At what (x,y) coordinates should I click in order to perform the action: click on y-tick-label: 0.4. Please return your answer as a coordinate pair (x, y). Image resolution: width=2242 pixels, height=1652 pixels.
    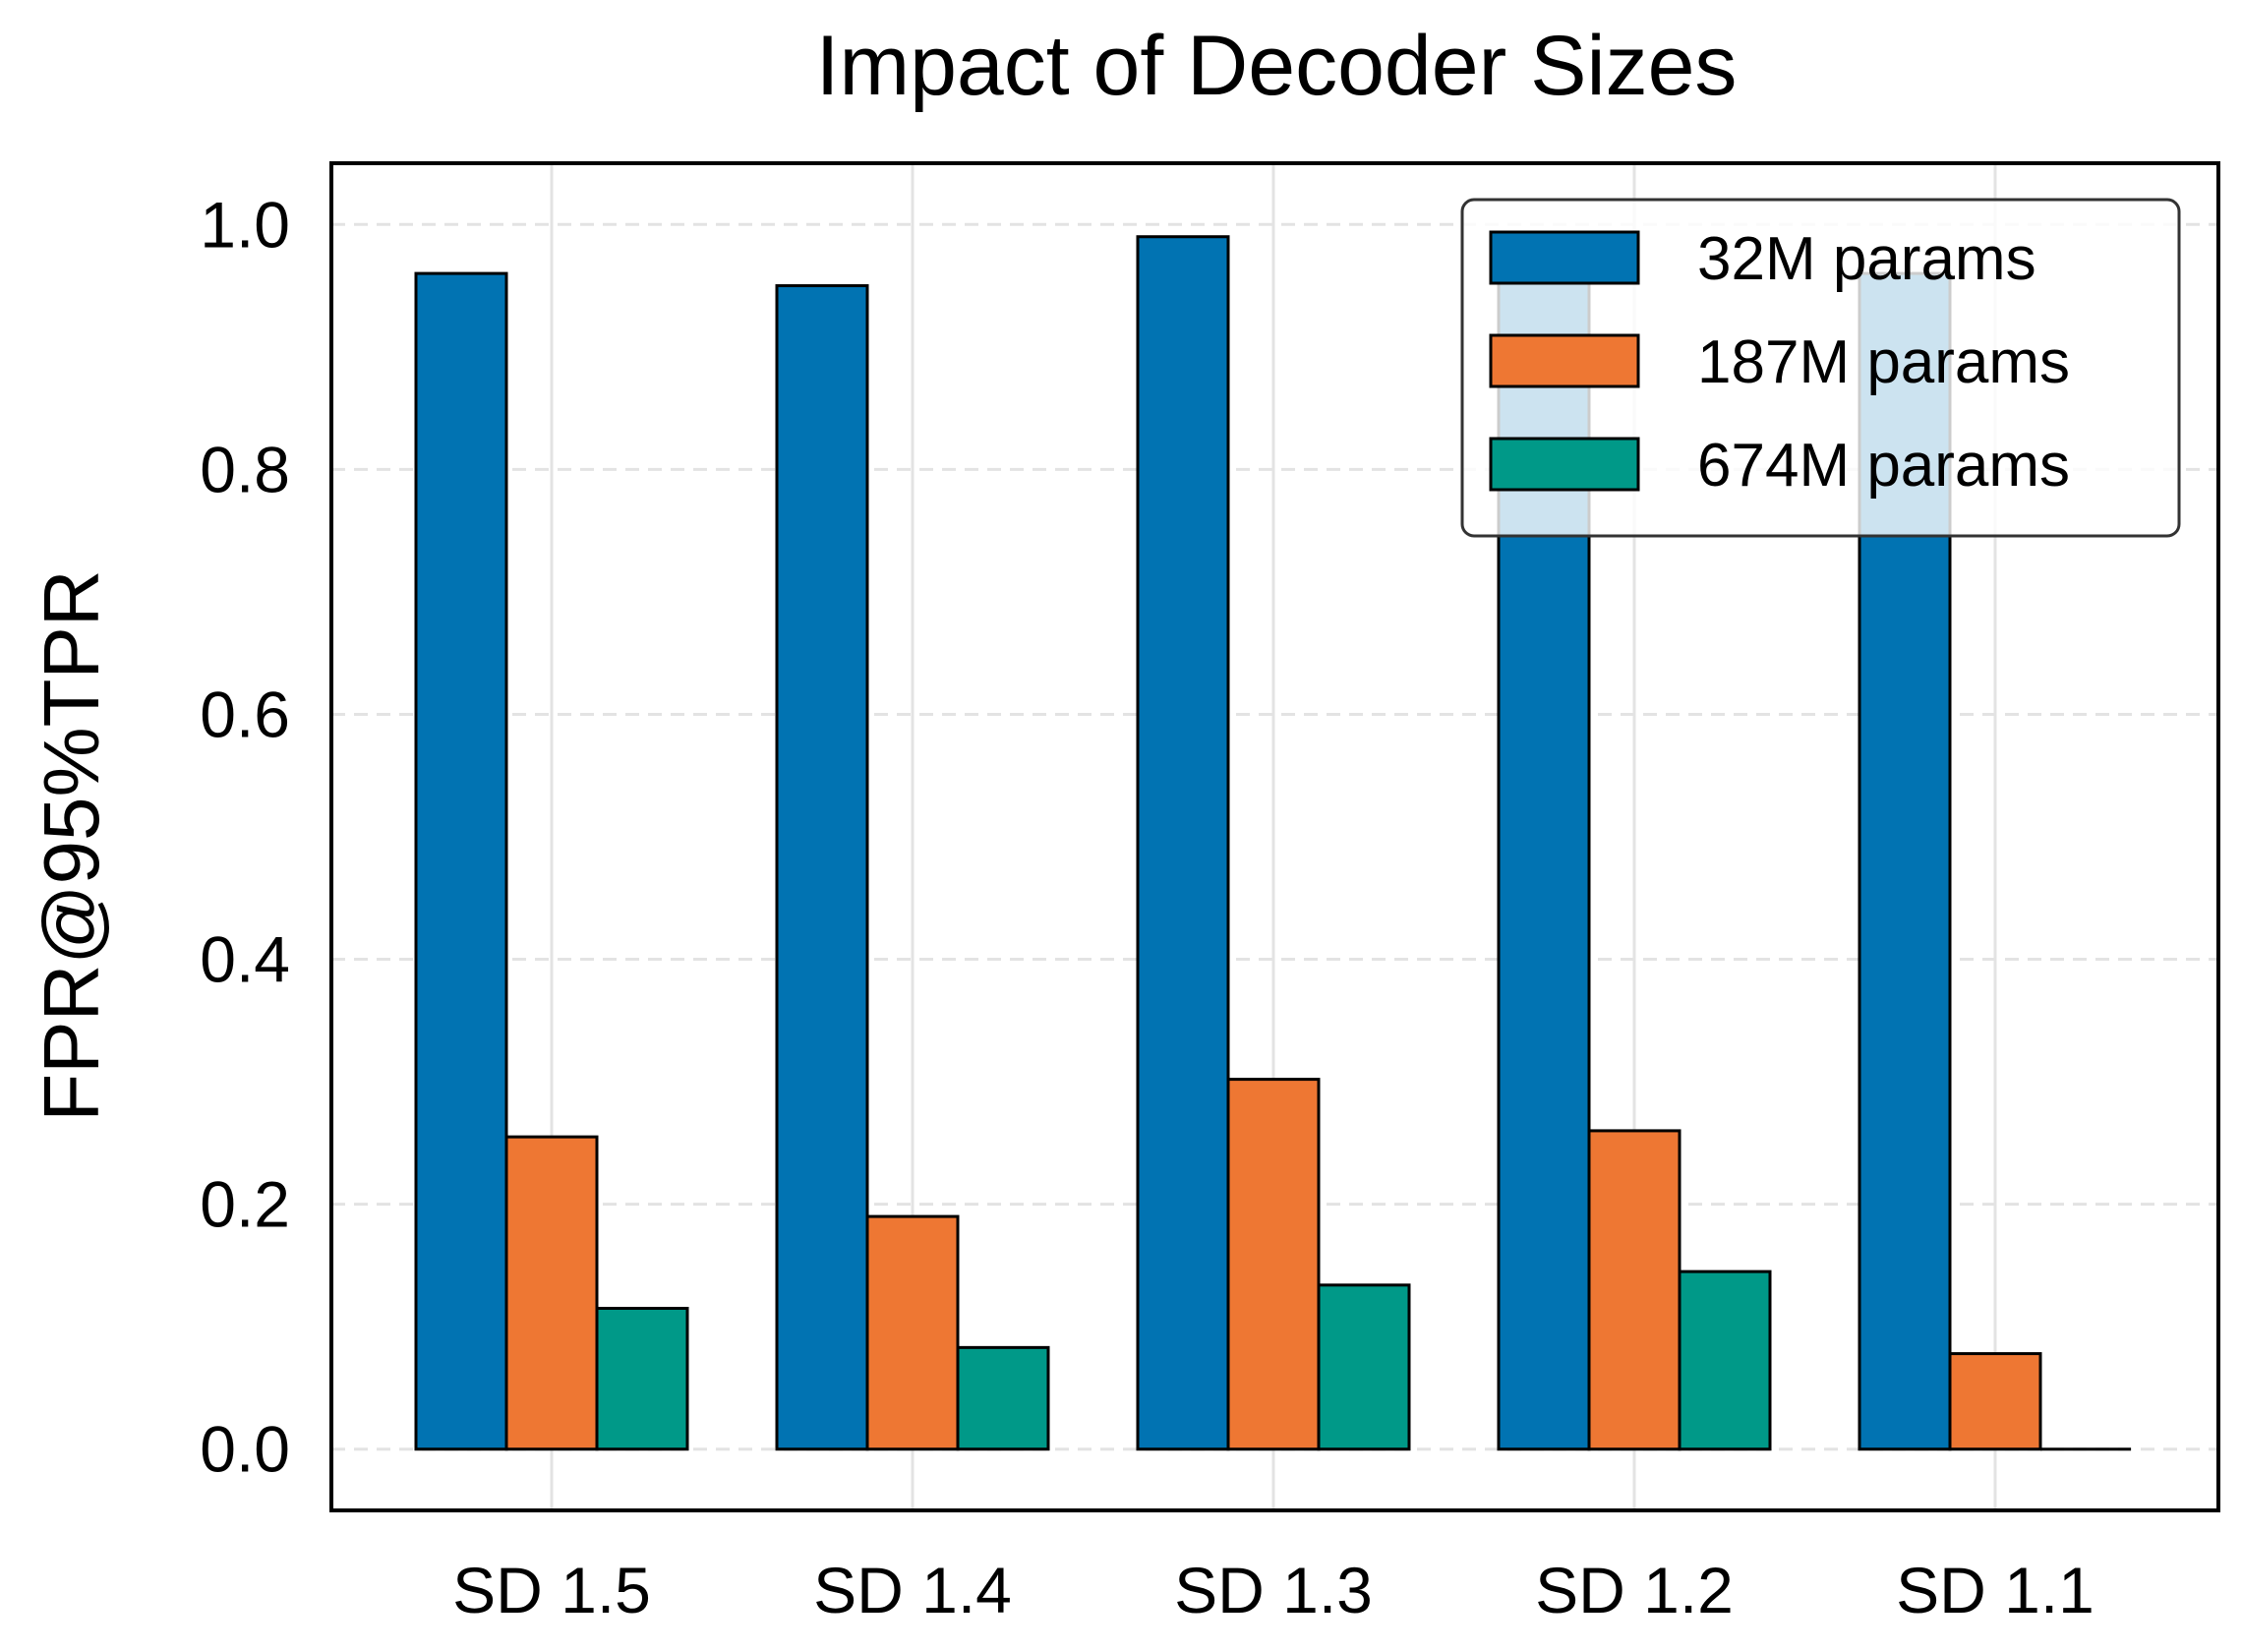
    Looking at the image, I should click on (245, 959).